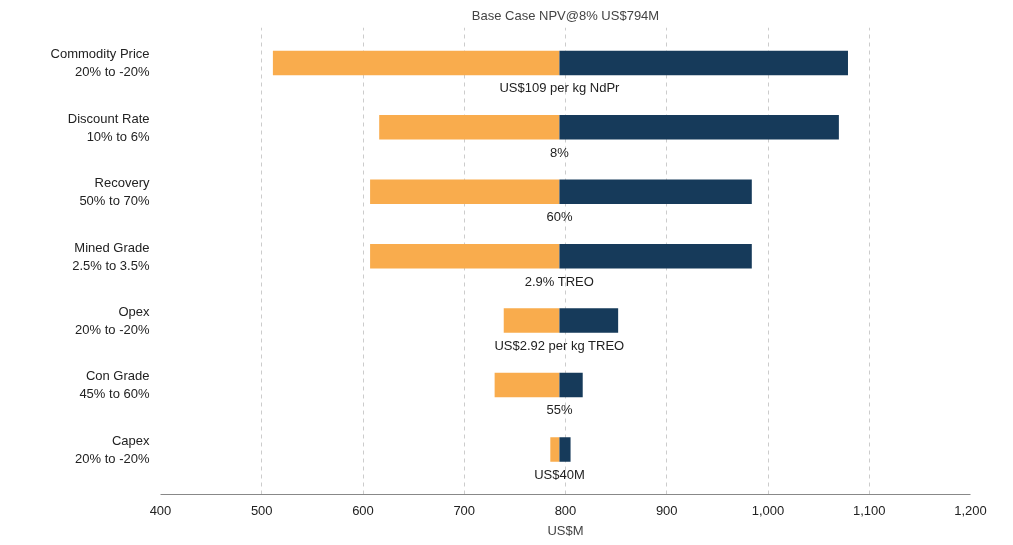 The width and height of the screenshot is (1013, 545). Describe the element at coordinates (560, 88) in the screenshot. I see `annotation: US$109 per kg NdPr` at that location.